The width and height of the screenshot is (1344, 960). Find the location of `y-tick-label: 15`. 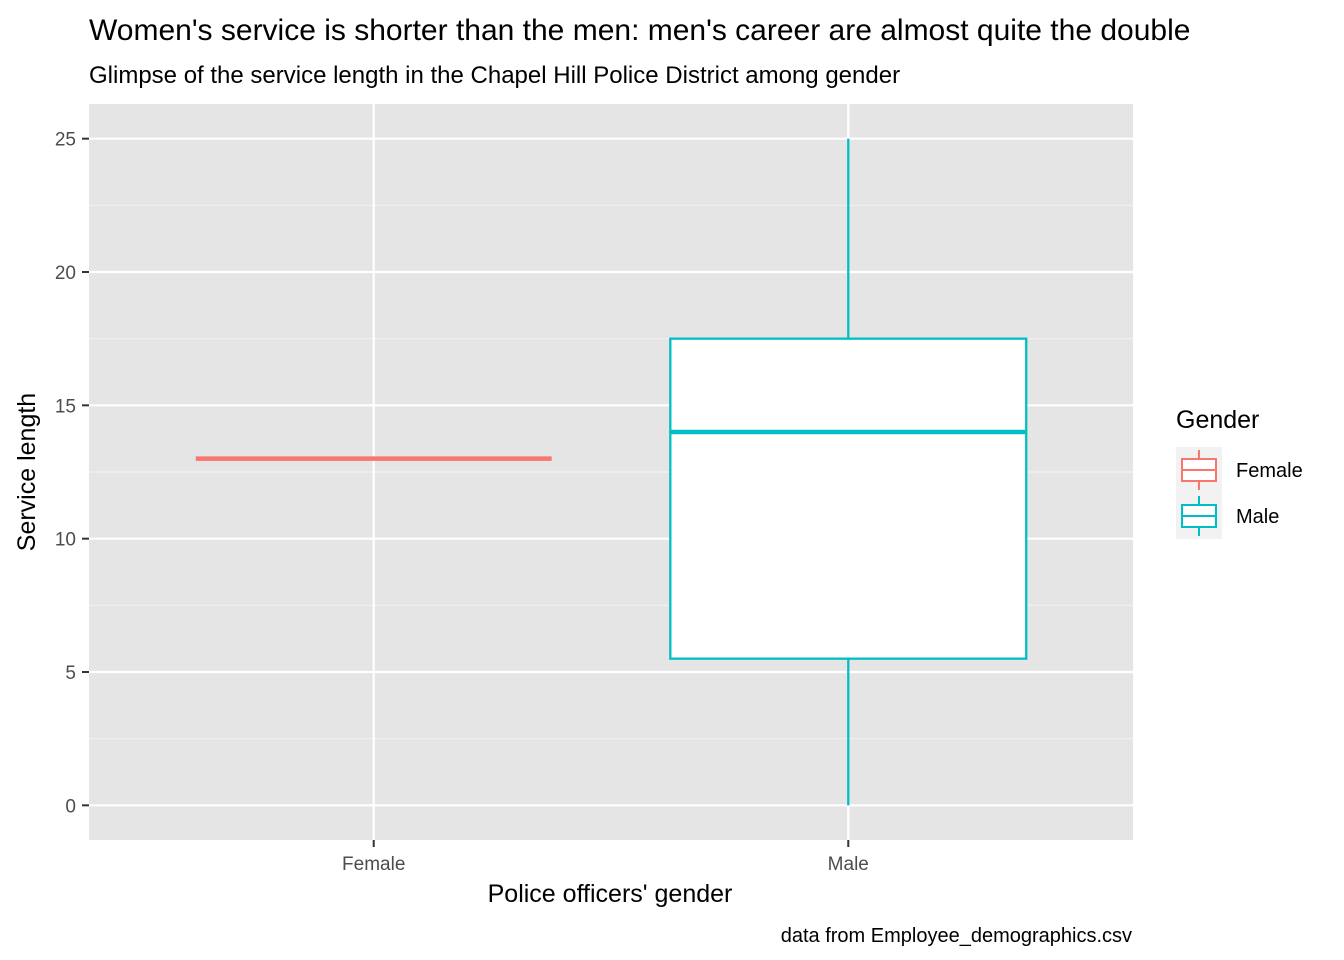

y-tick-label: 15 is located at coordinates (65, 406).